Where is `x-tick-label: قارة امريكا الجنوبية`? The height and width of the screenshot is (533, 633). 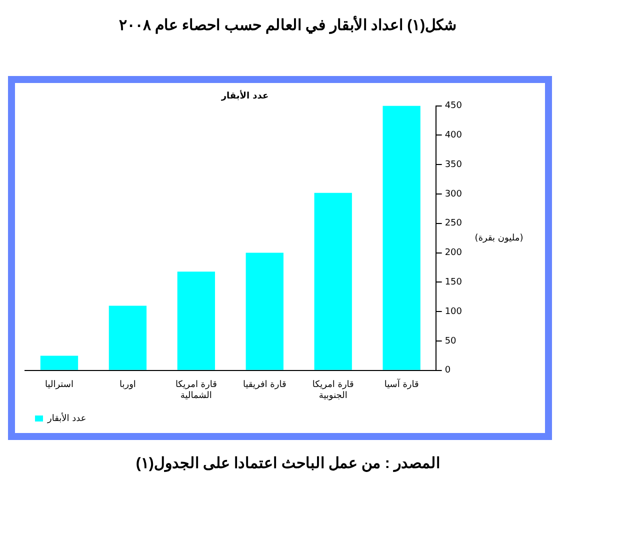
x-tick-label: قارة امريكا الجنوبية is located at coordinates (333, 390).